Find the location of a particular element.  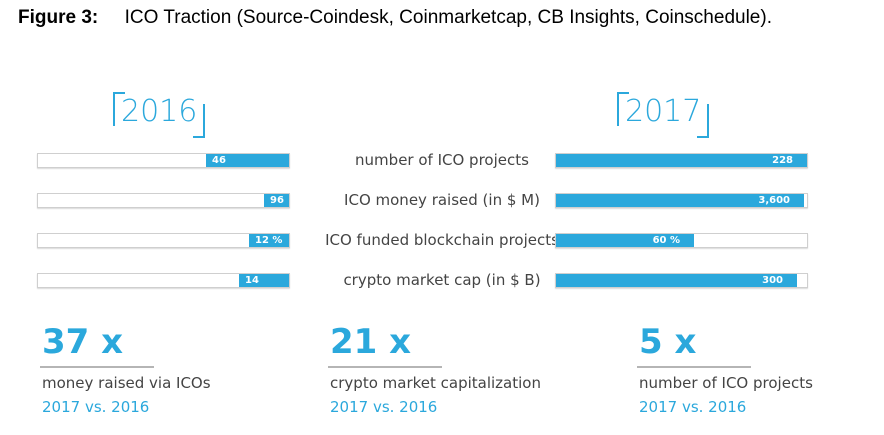

category-label: crypto market cap (in $ B) is located at coordinates (442, 280).